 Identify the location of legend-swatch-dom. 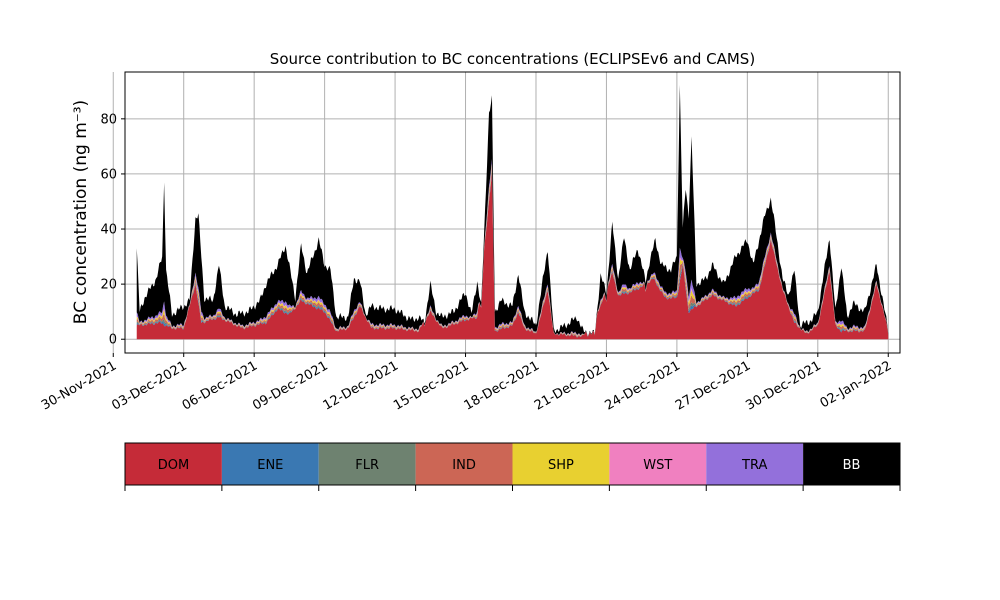
(173, 464).